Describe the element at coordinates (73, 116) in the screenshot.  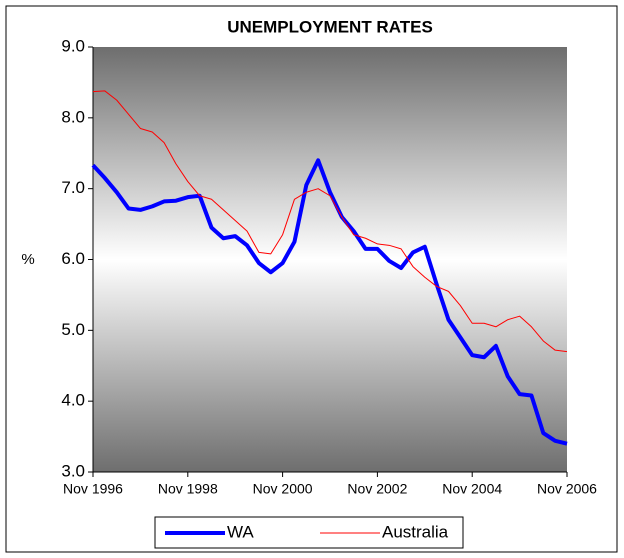
I see `y-tick-label: 8.0` at that location.